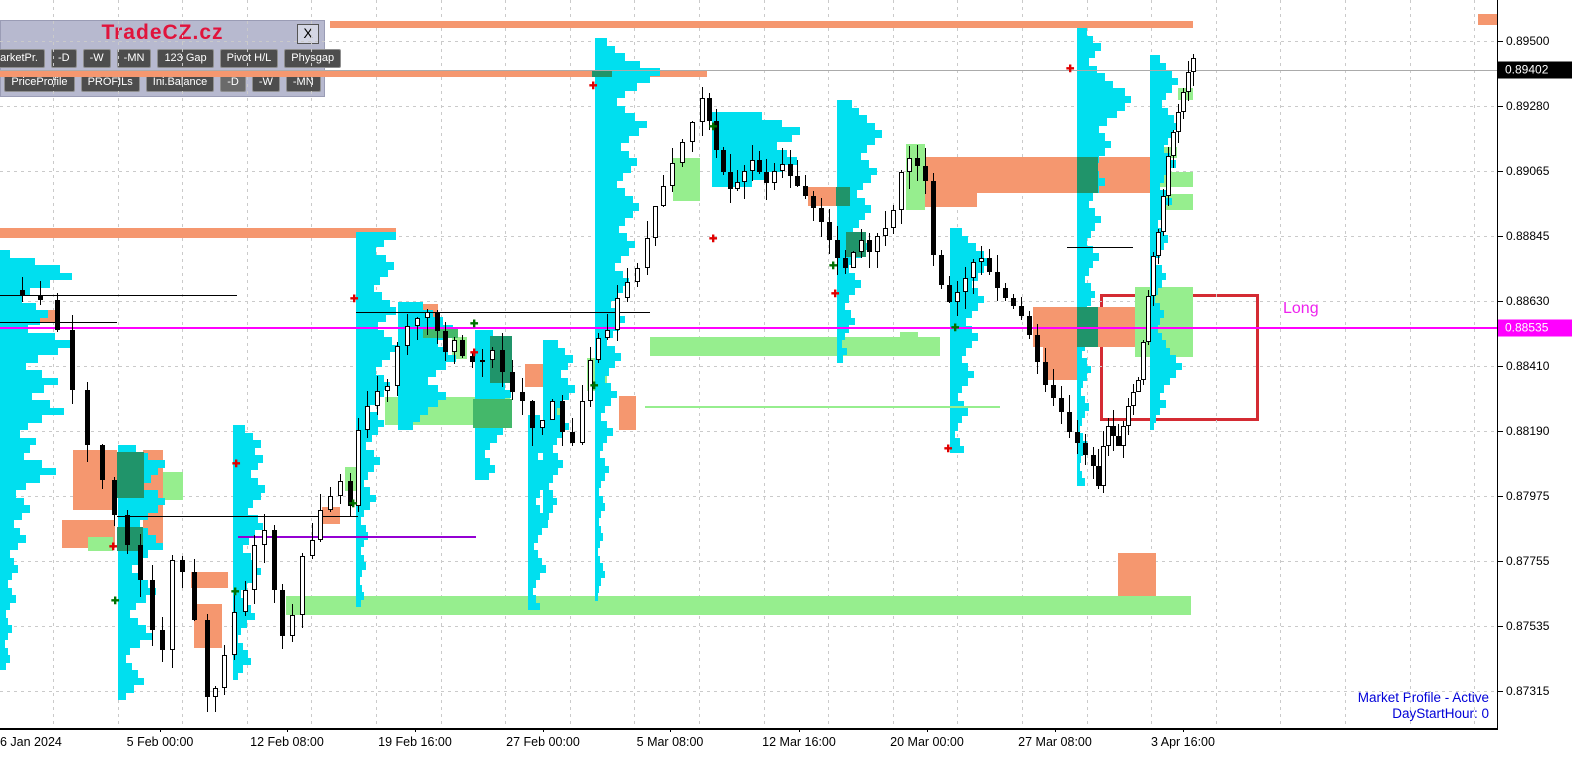 Image resolution: width=1572 pixels, height=764 pixels. Describe the element at coordinates (948, 449) in the screenshot. I see `buy-sell-arrow-red: ✚` at that location.